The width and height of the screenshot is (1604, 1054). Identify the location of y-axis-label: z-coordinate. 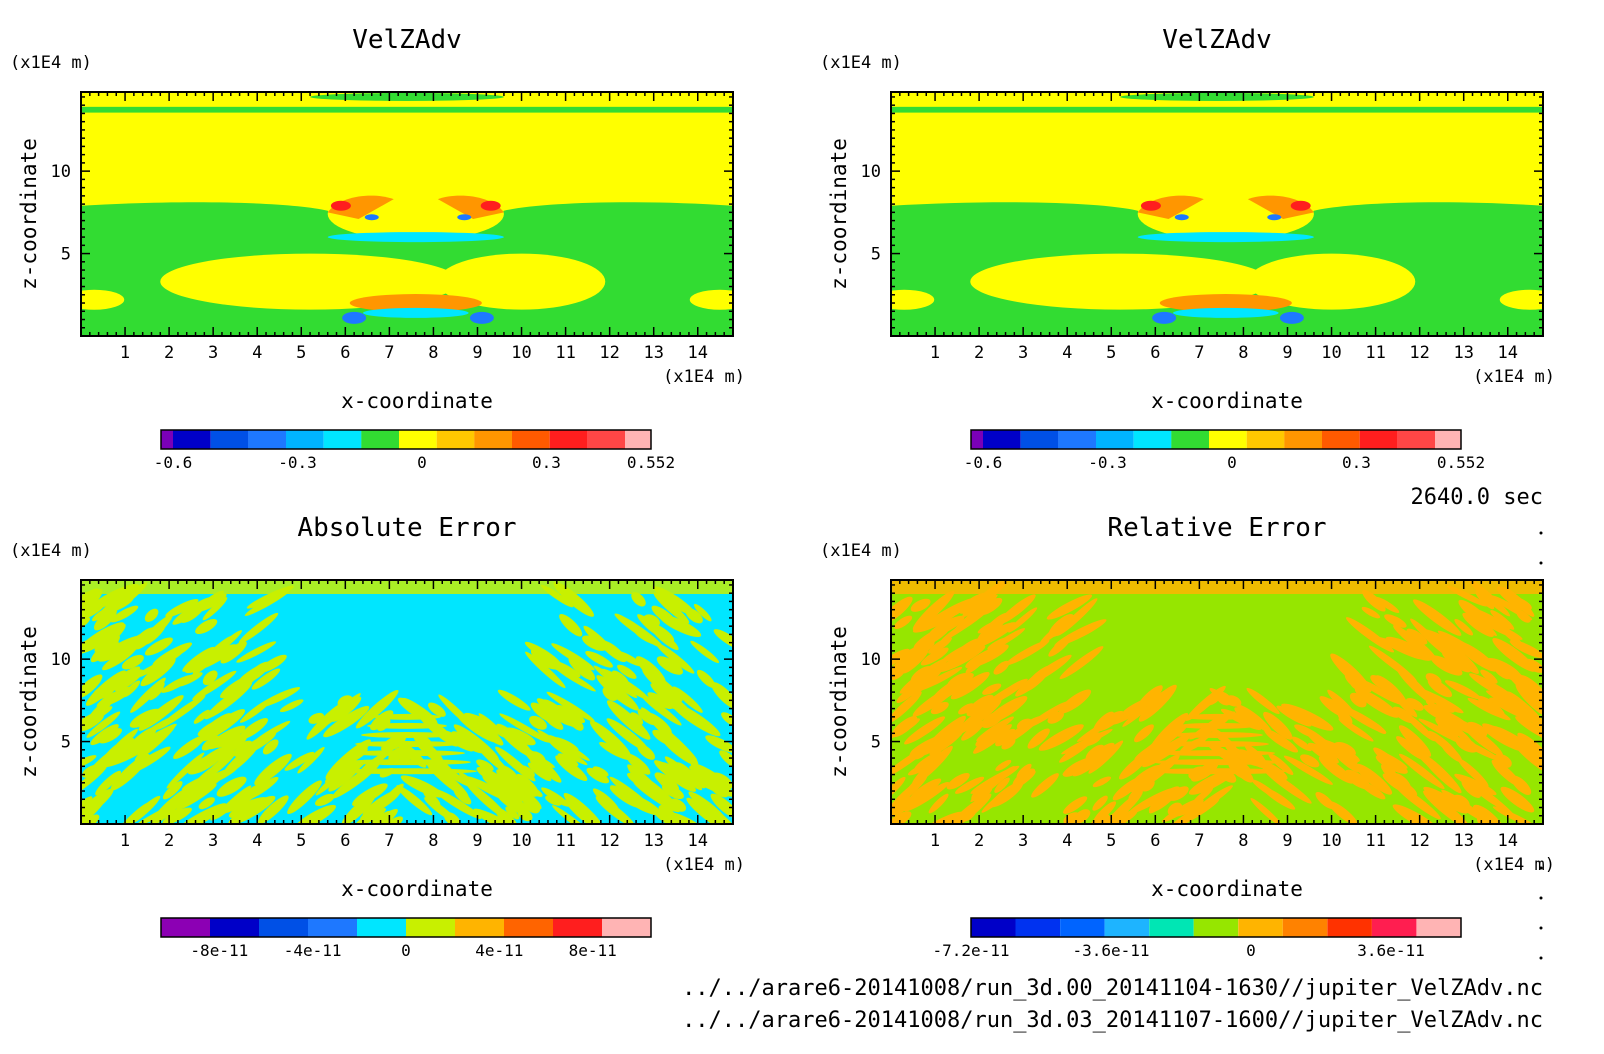
(29, 214).